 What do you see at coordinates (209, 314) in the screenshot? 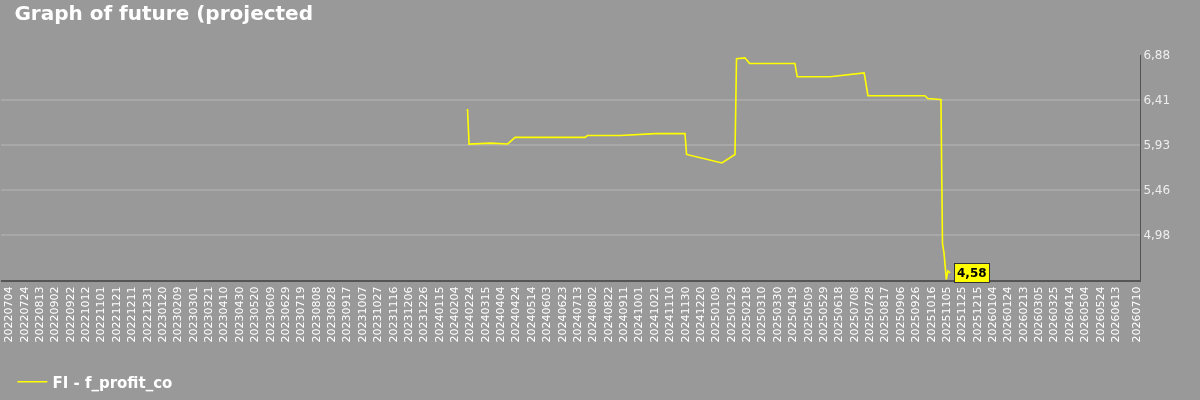
I see `x-tick-label: 20230321` at bounding box center [209, 314].